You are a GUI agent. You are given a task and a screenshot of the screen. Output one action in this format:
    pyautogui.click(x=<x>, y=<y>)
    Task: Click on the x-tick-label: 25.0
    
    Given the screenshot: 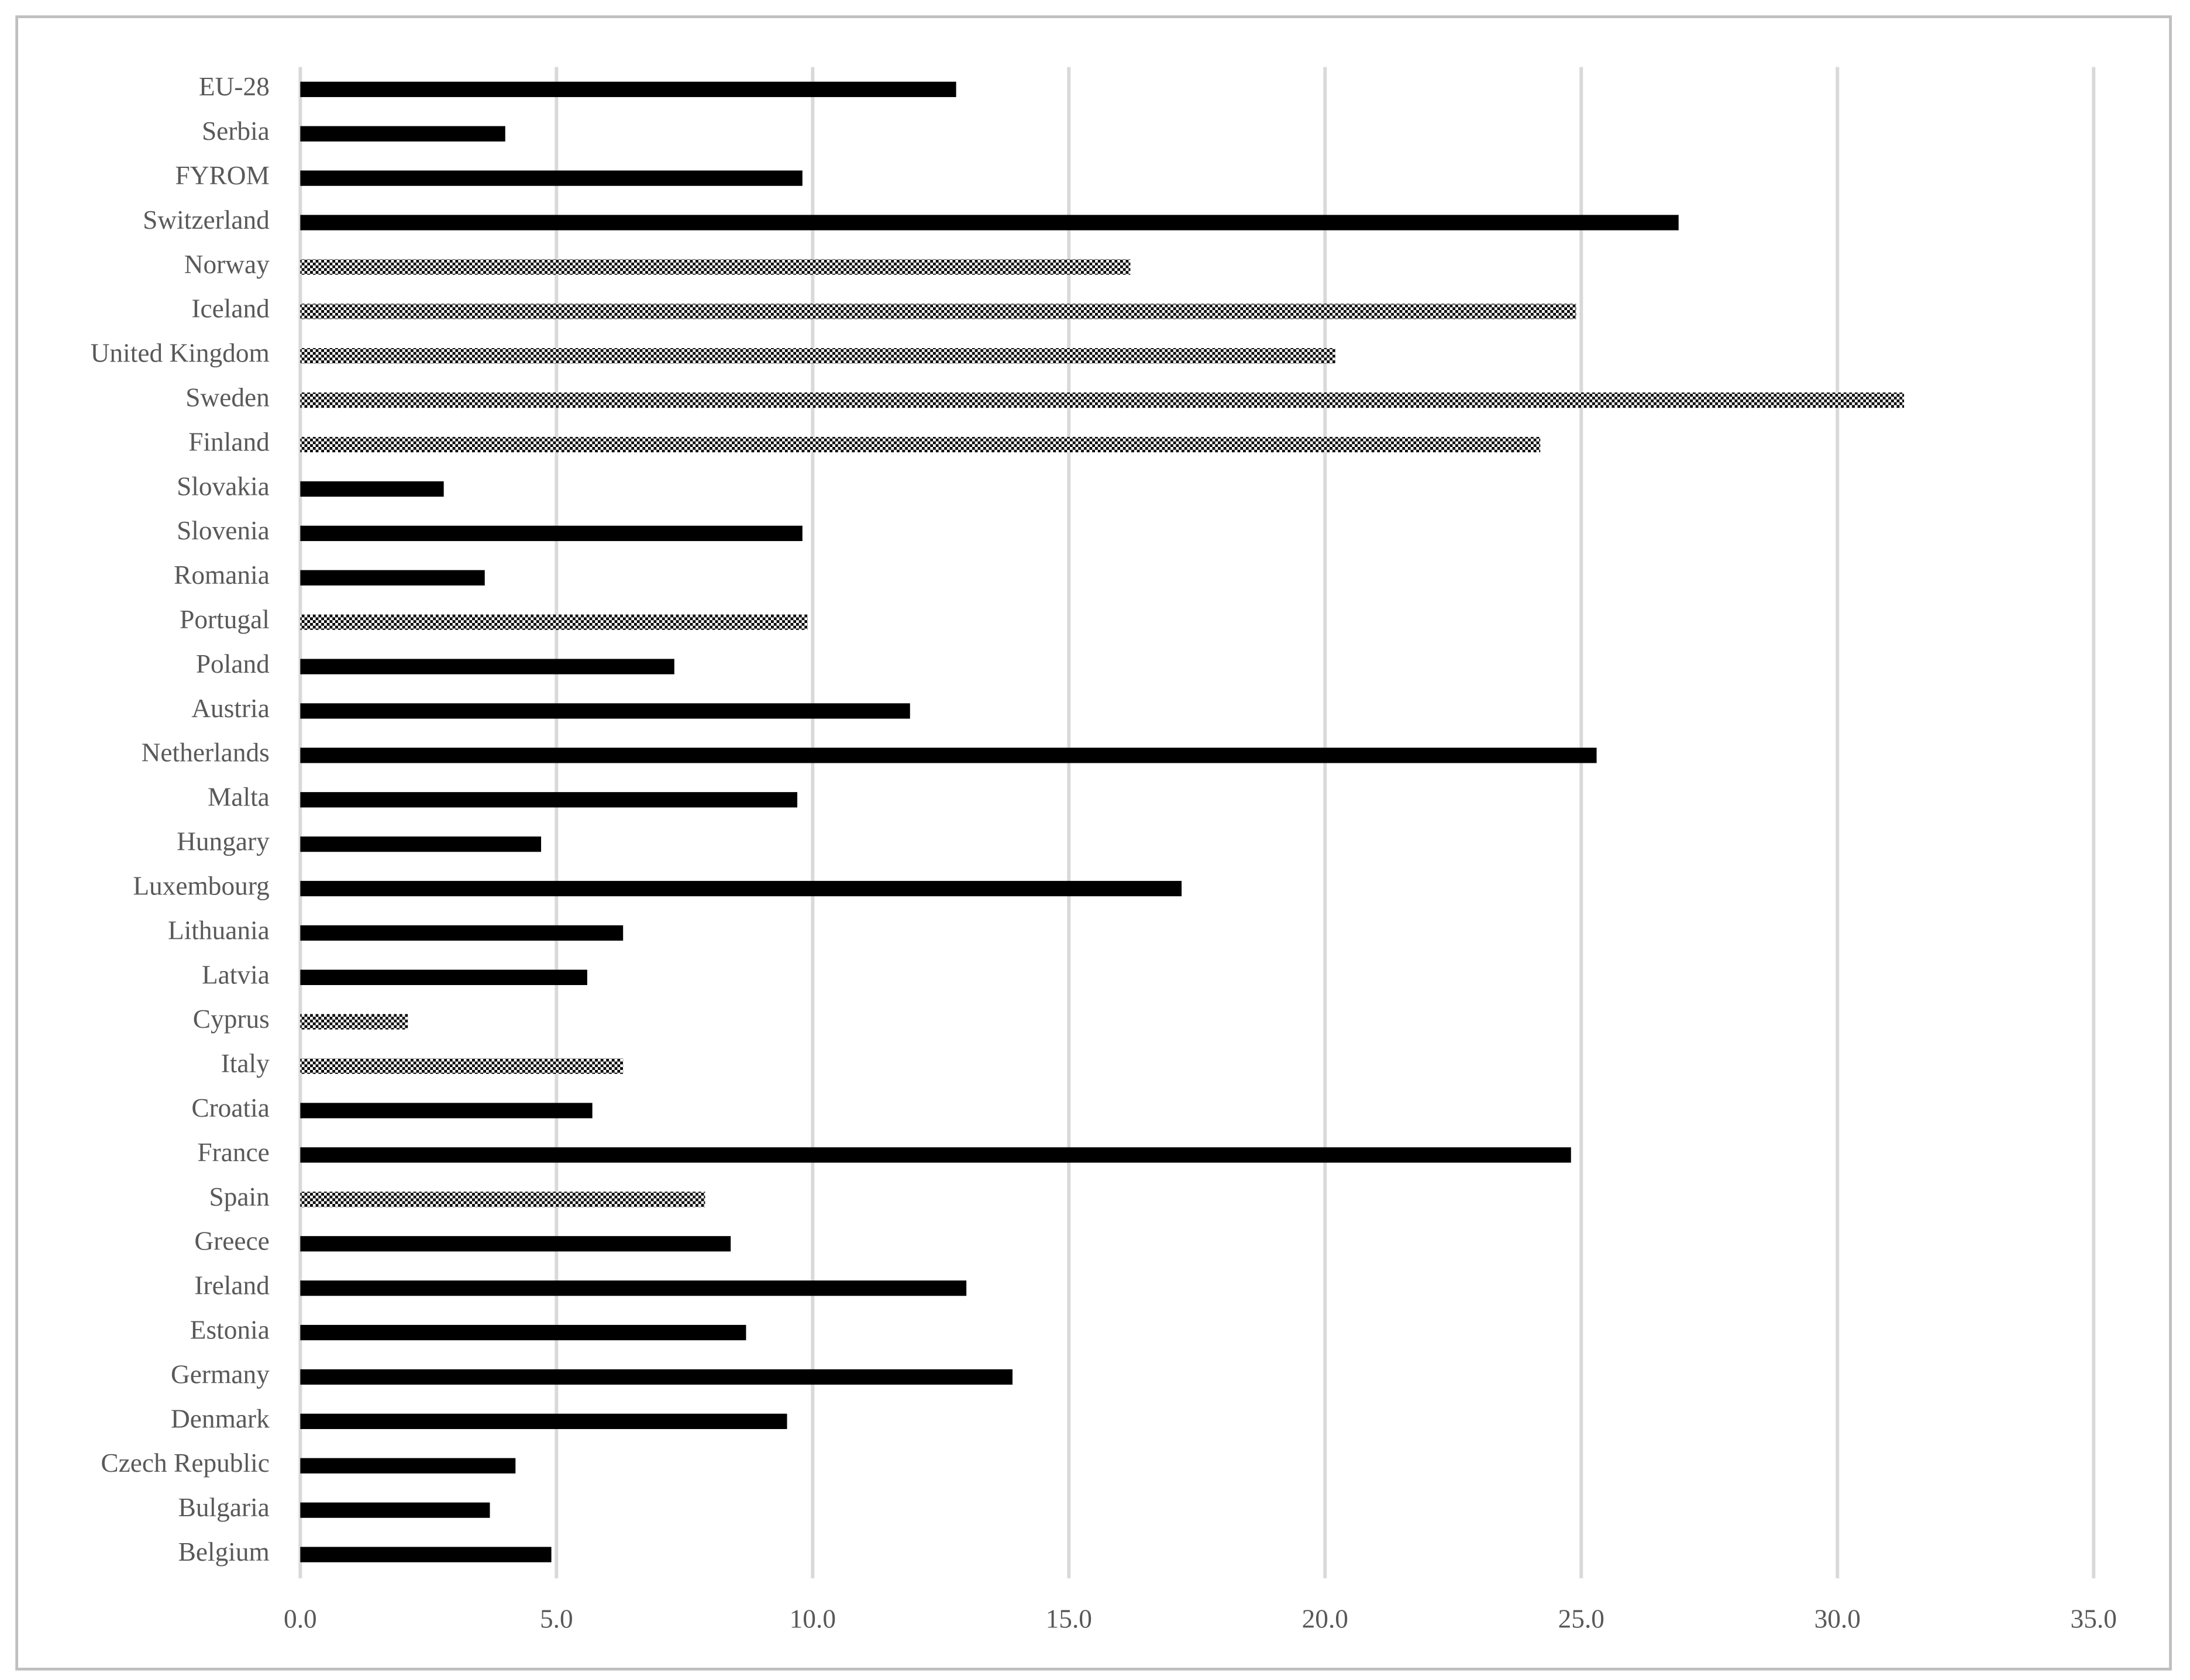 What is the action you would take?
    pyautogui.click(x=1581, y=1619)
    